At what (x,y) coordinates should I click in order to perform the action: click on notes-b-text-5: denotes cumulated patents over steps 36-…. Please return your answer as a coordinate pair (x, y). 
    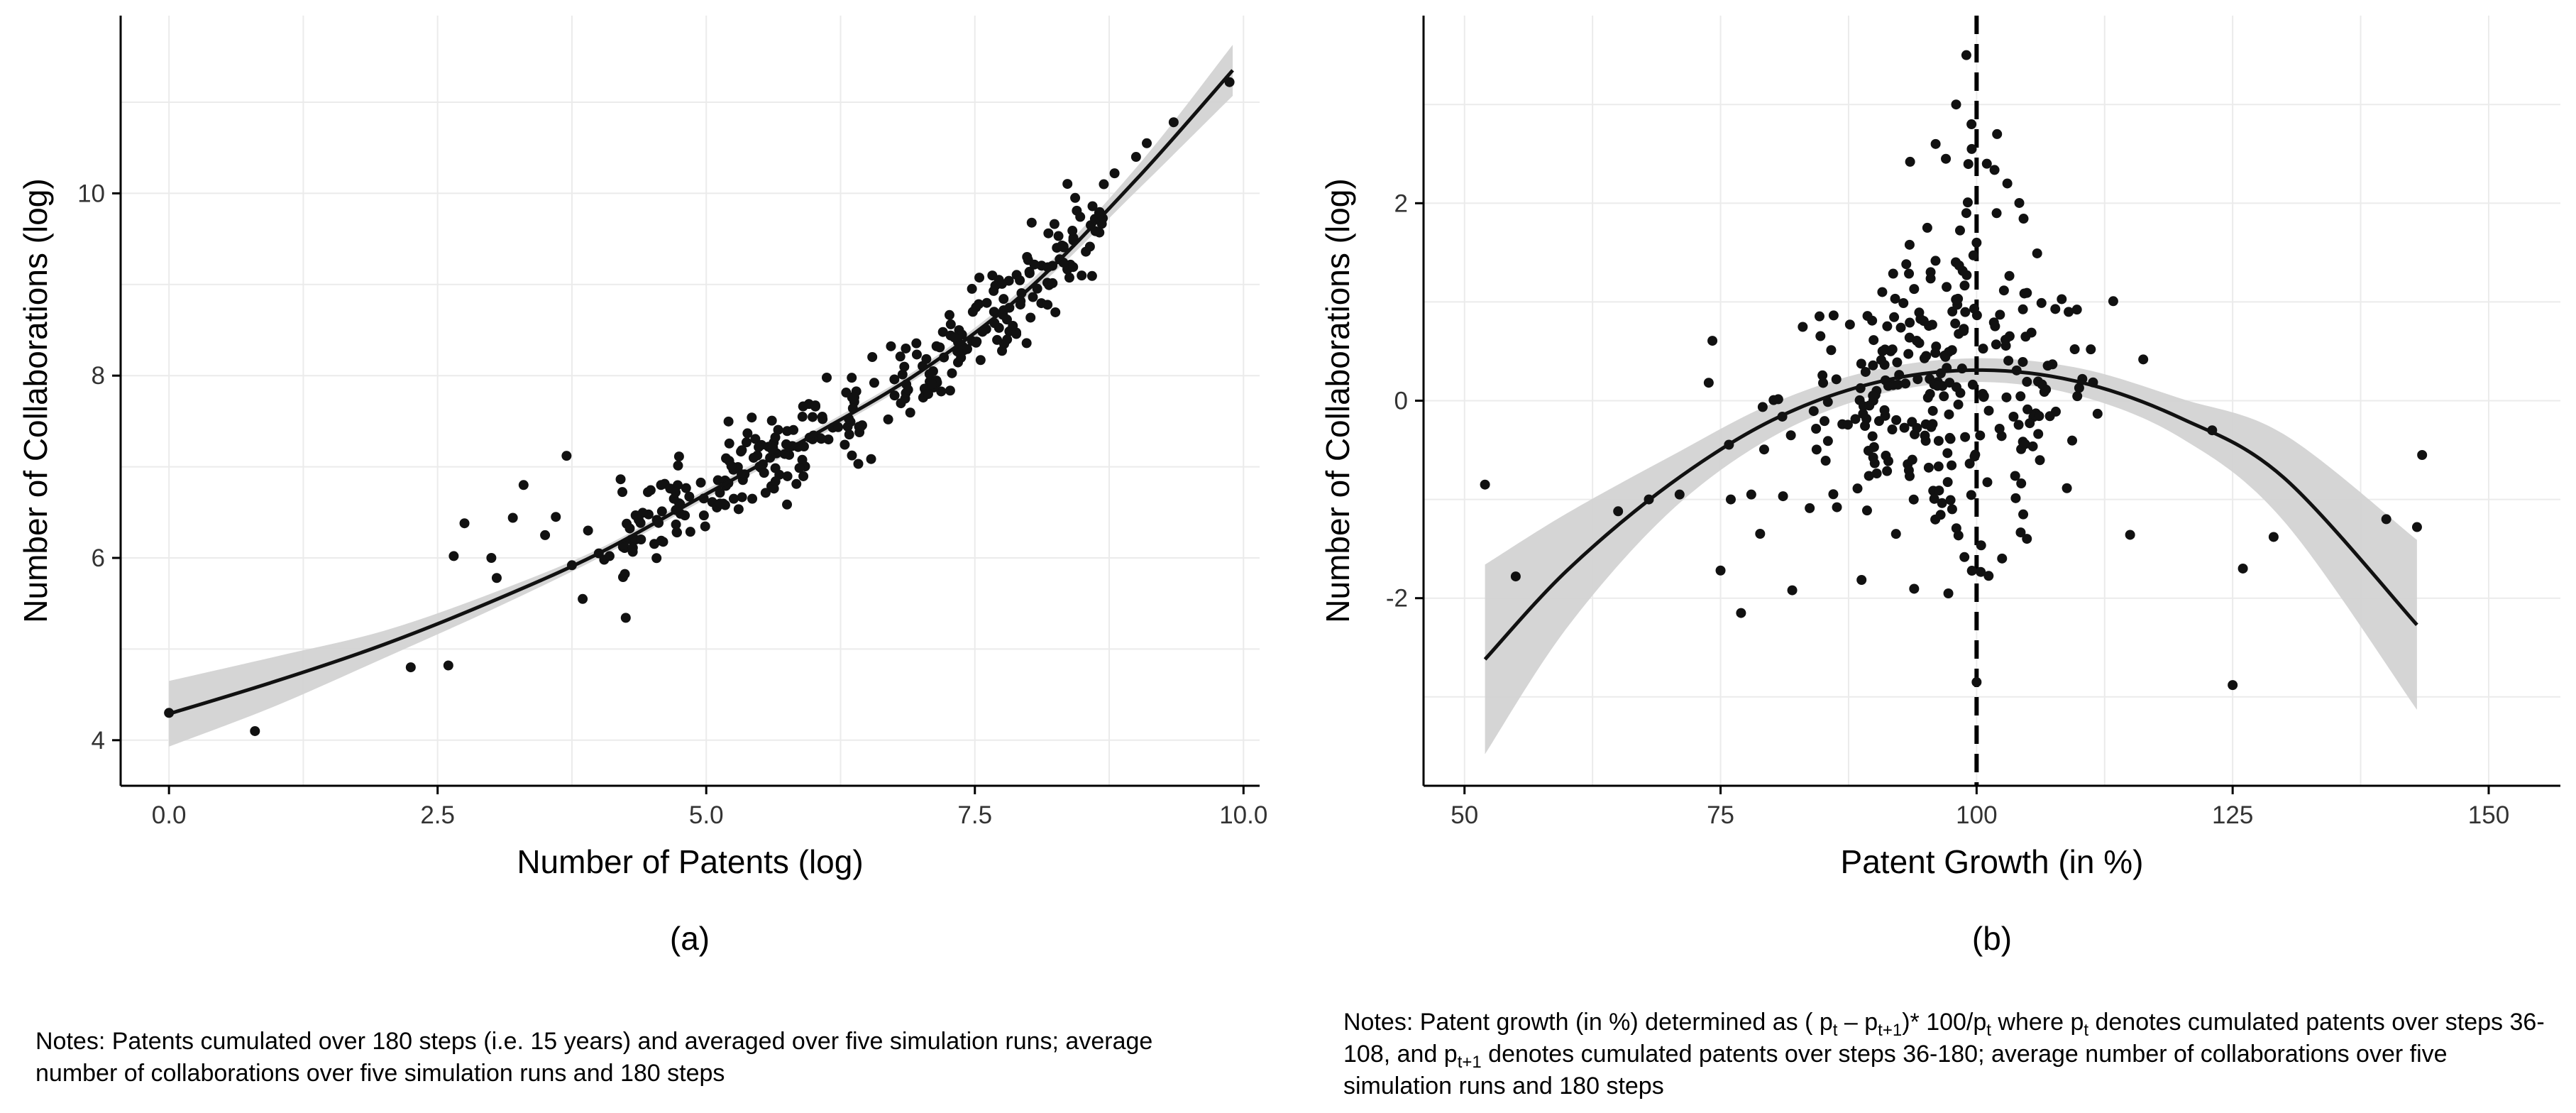
    Looking at the image, I should click on (1944, 1038).